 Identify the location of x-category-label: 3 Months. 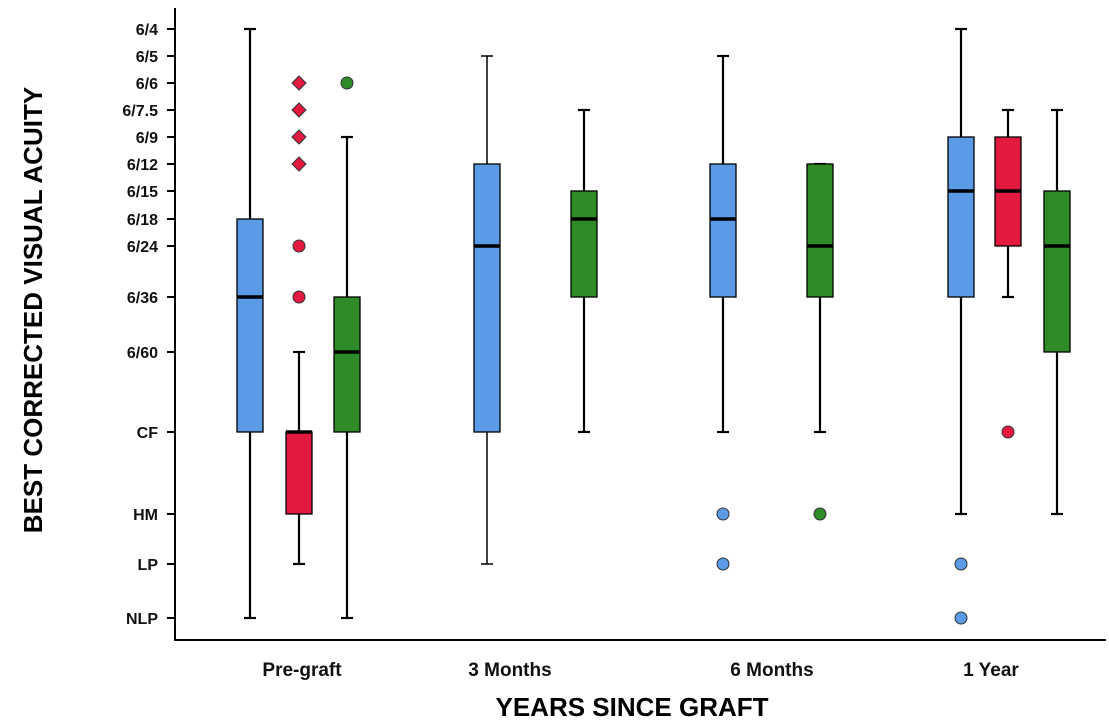
(509, 670).